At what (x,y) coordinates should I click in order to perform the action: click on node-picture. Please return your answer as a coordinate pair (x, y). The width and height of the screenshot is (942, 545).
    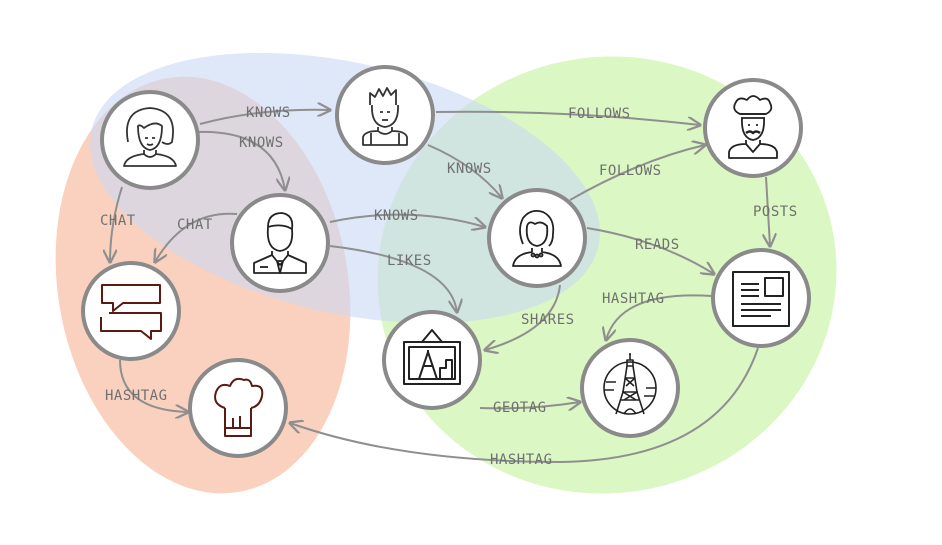
    Looking at the image, I should click on (432, 360).